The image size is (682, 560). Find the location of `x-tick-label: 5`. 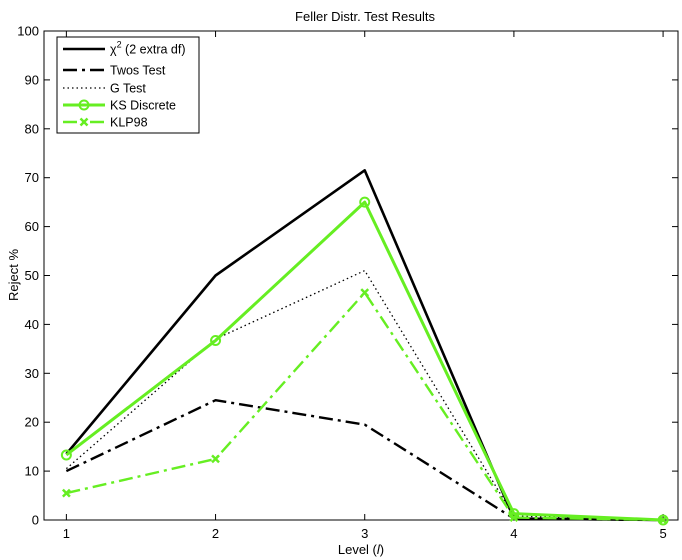

x-tick-label: 5 is located at coordinates (662, 533).